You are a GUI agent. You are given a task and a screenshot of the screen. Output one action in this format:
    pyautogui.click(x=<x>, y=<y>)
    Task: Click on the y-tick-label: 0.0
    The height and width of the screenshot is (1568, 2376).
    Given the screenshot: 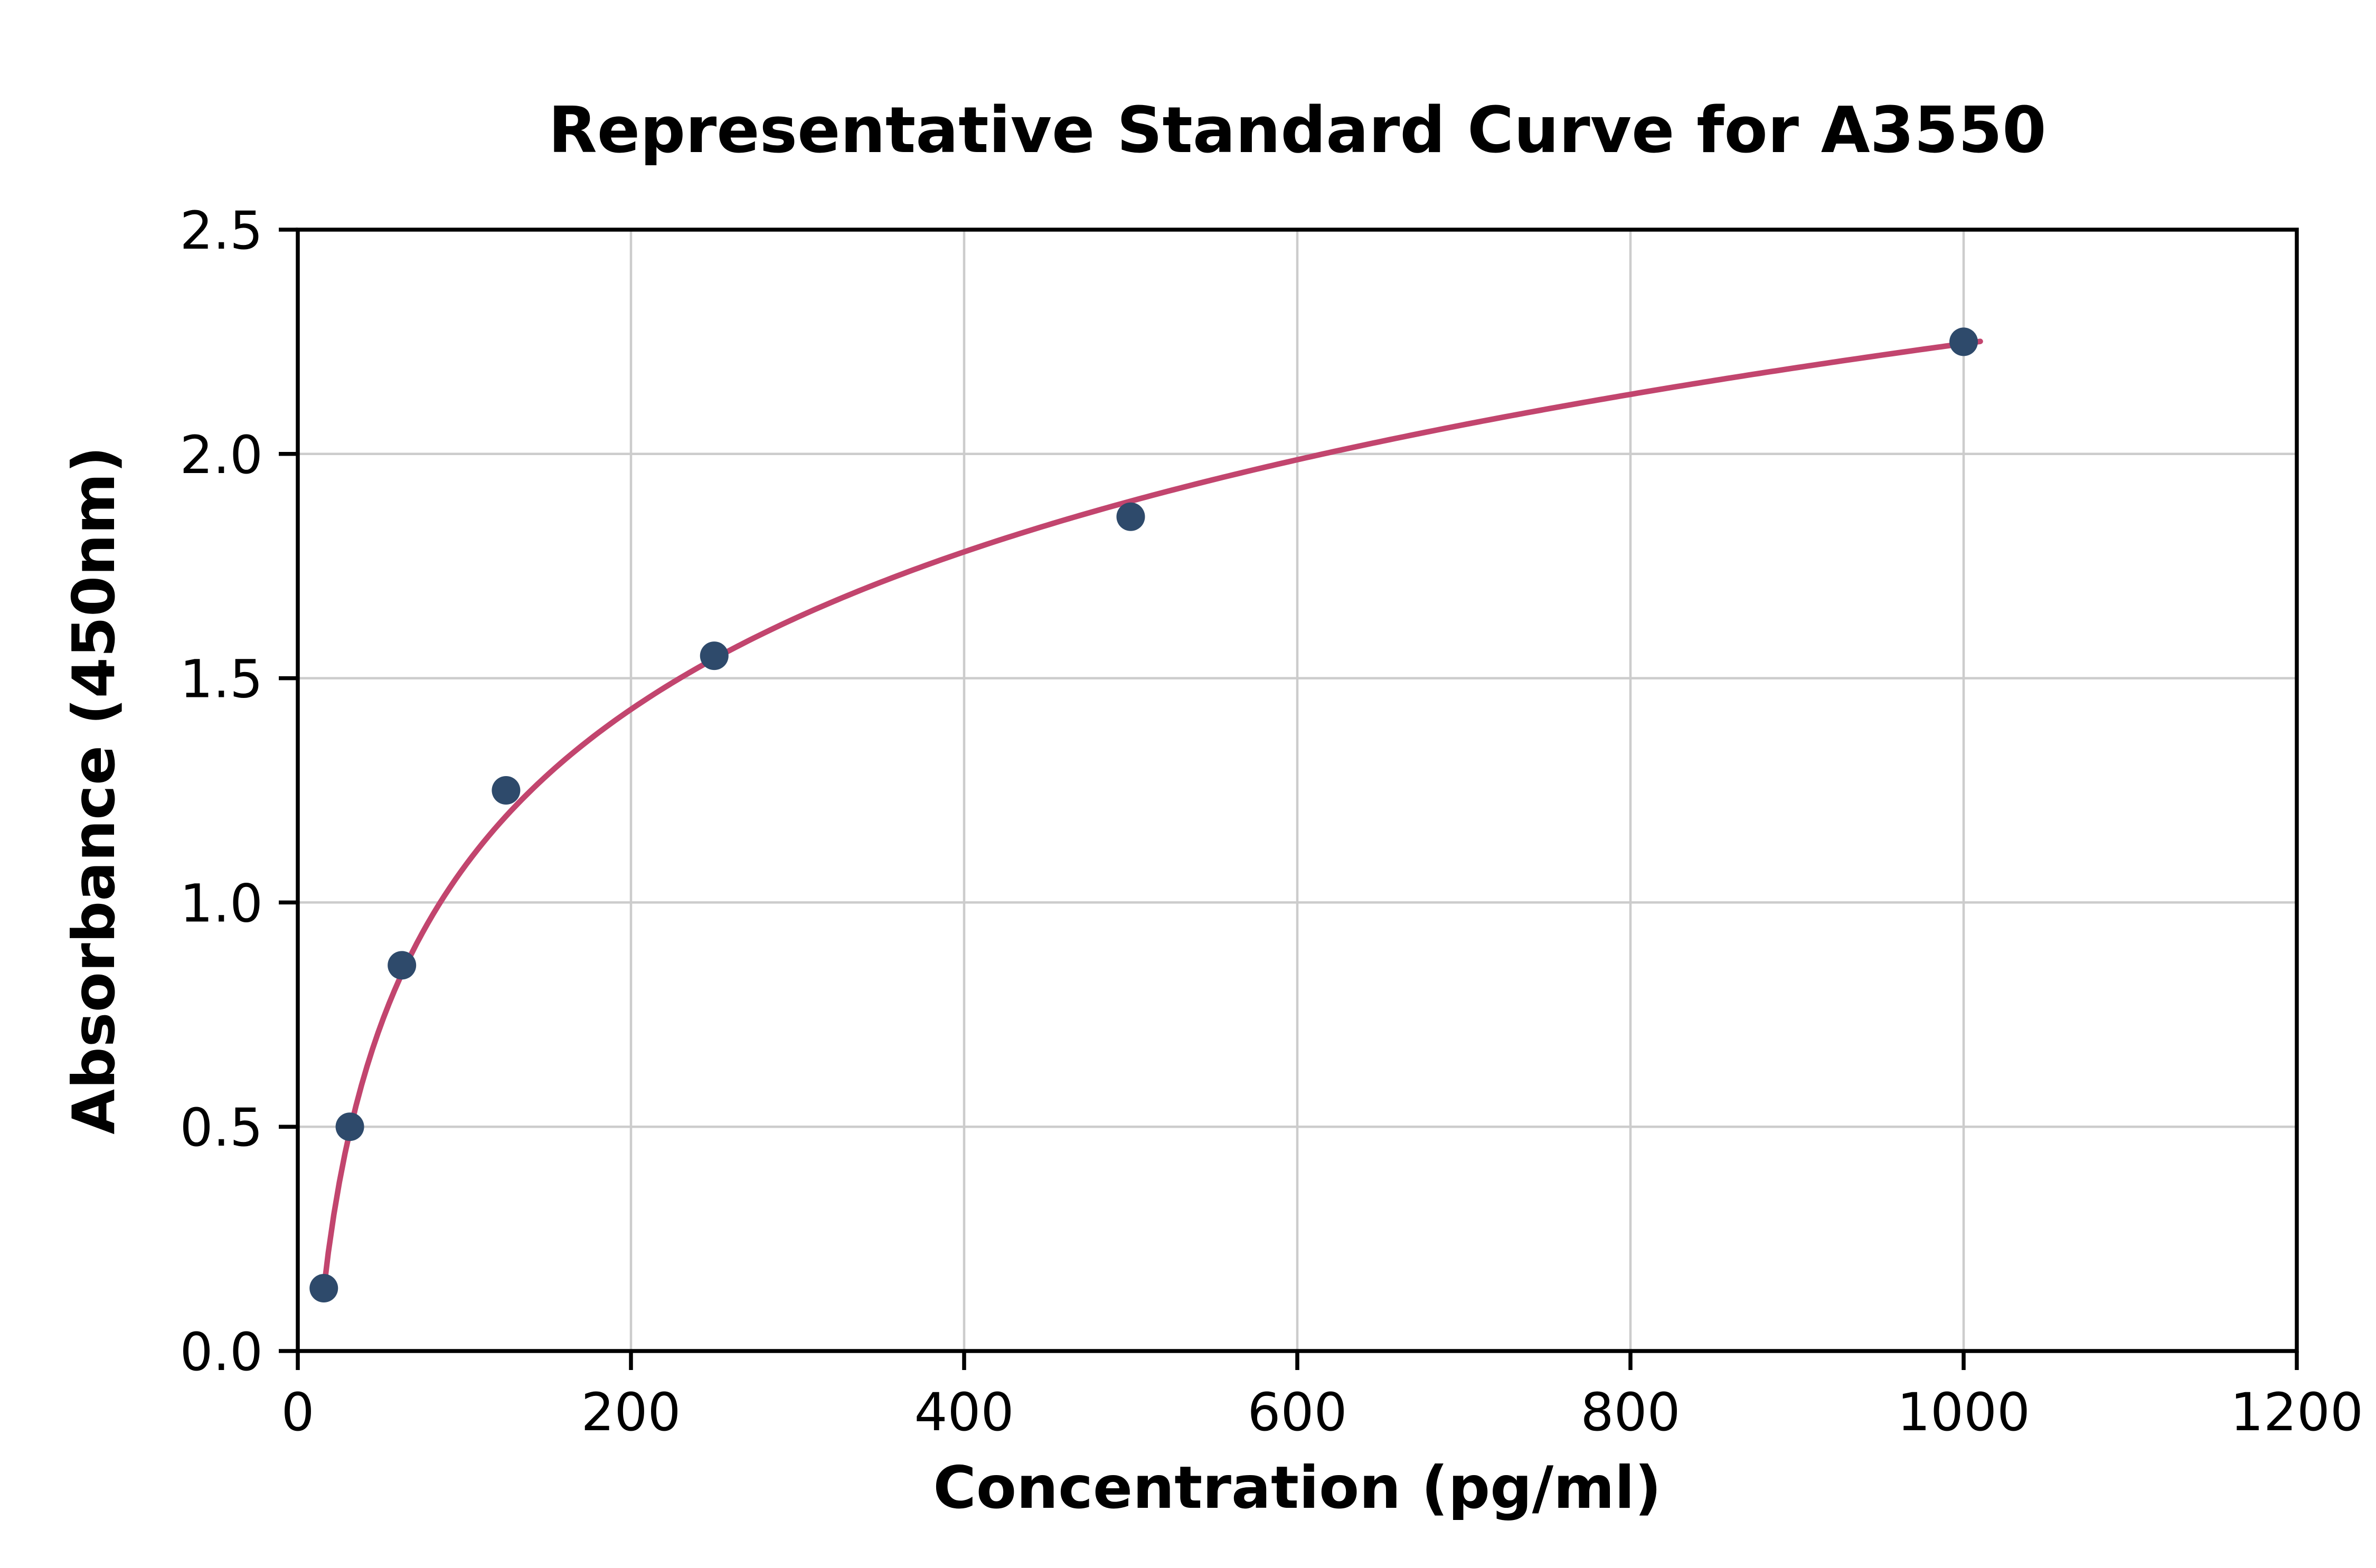 What is the action you would take?
    pyautogui.click(x=221, y=1352)
    